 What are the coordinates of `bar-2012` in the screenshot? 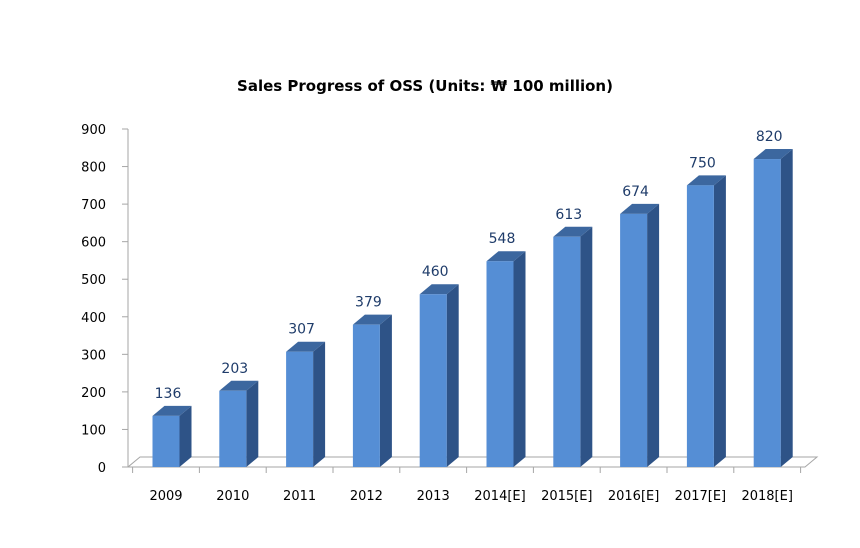 It's located at (372, 390).